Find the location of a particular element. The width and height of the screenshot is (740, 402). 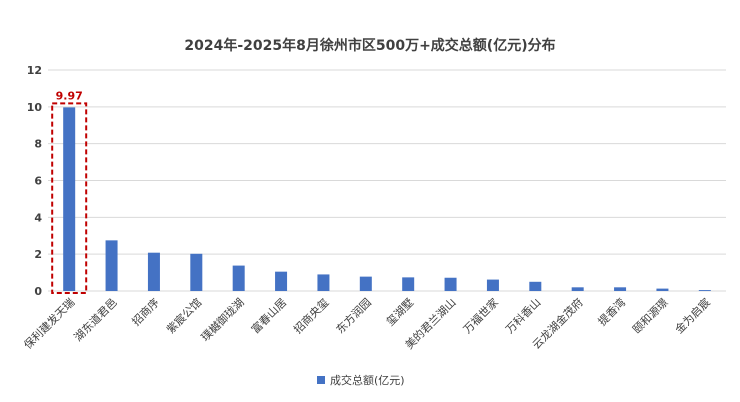

y-tick-label: 10 is located at coordinates (35, 107).